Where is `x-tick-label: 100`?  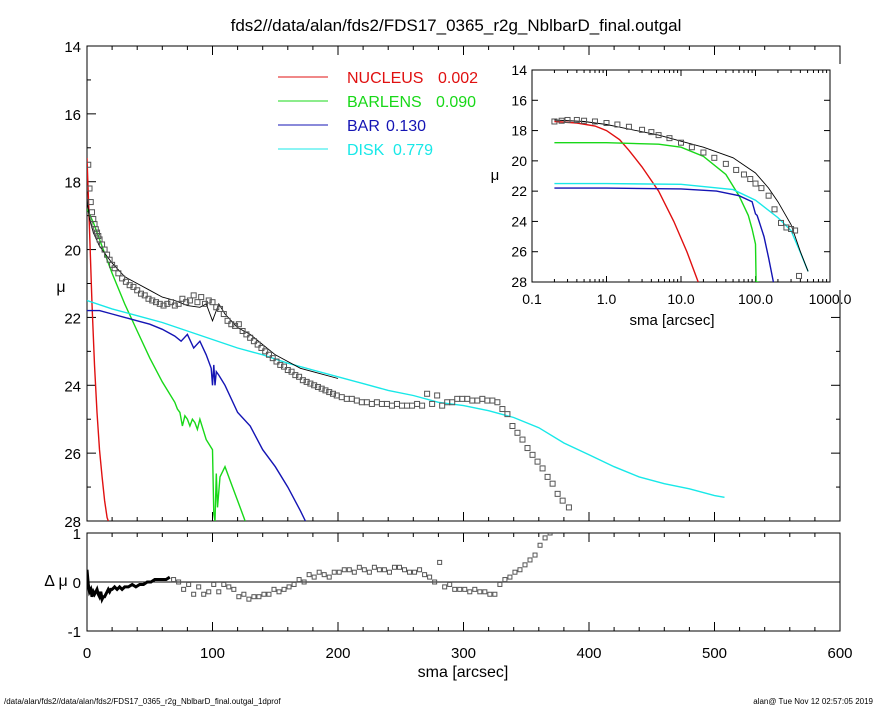 x-tick-label: 100 is located at coordinates (212, 653).